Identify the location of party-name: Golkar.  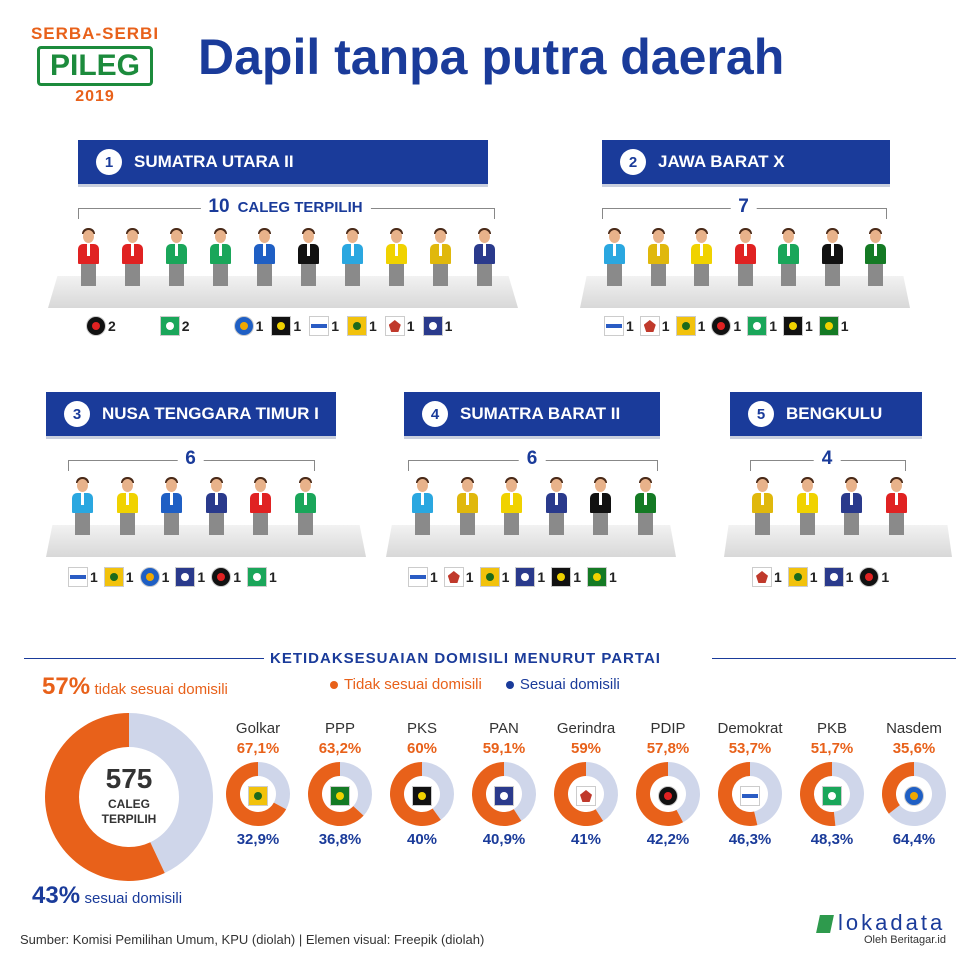
(258, 728).